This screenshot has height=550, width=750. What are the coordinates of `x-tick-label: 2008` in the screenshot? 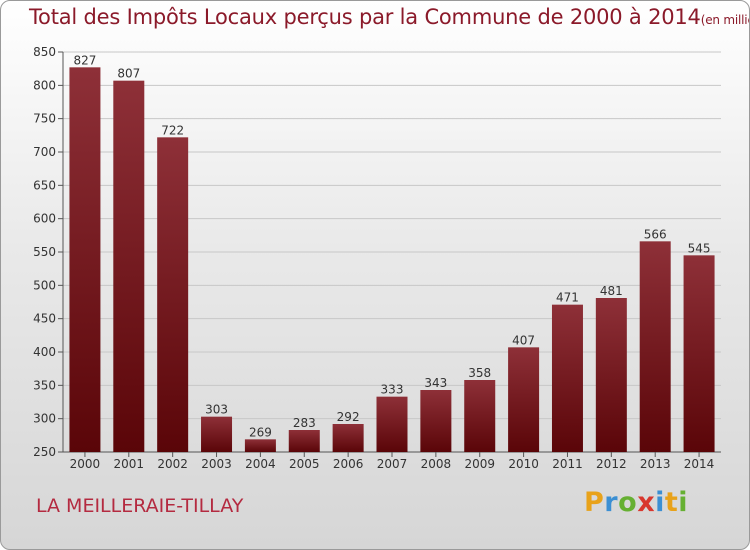 It's located at (436, 464).